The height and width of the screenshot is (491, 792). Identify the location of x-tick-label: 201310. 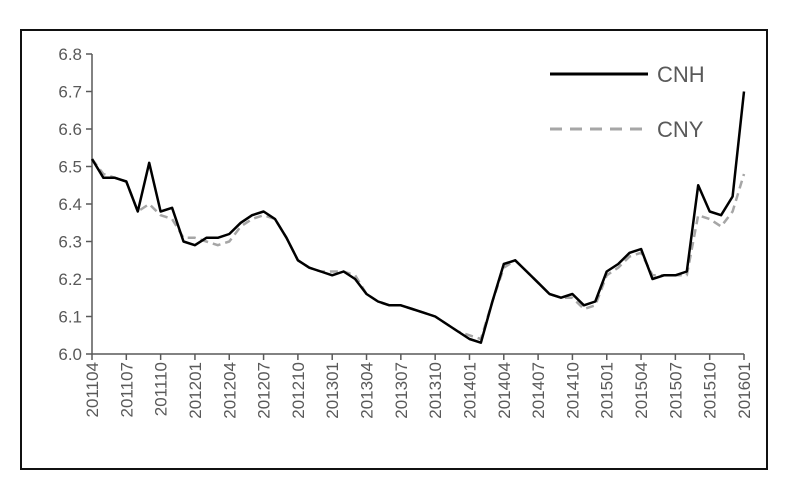
(435, 390).